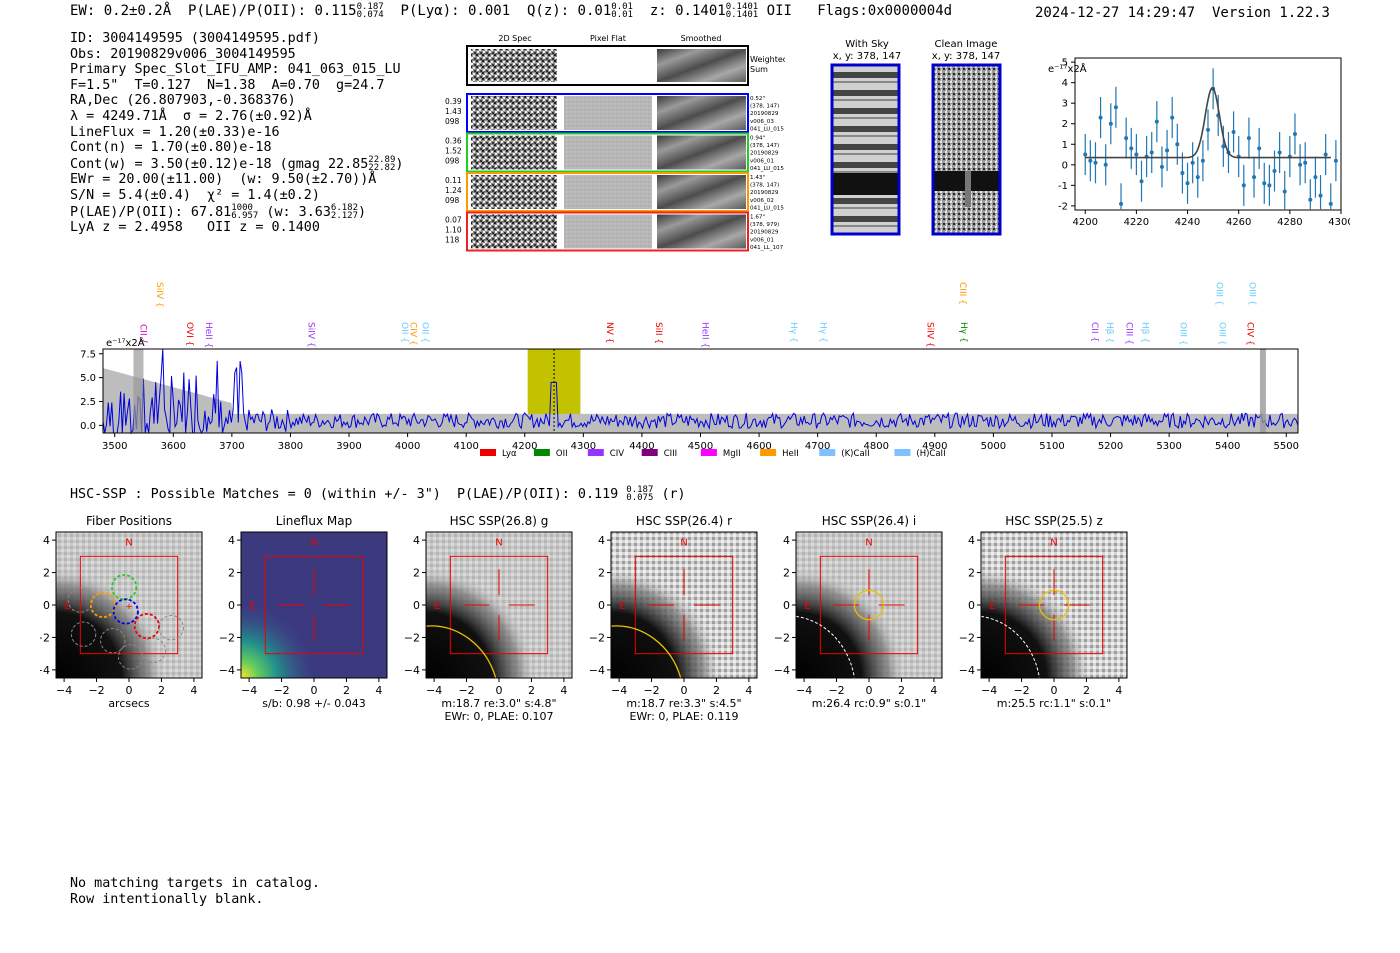  I want to click on fs-xtick-label: 3800, so click(290, 446).